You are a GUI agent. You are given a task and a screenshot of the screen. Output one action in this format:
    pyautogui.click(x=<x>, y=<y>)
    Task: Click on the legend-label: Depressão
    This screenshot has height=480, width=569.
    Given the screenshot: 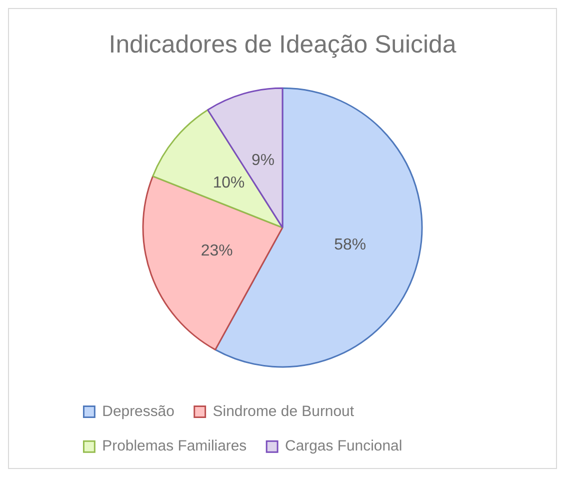 What is the action you would take?
    pyautogui.click(x=138, y=411)
    